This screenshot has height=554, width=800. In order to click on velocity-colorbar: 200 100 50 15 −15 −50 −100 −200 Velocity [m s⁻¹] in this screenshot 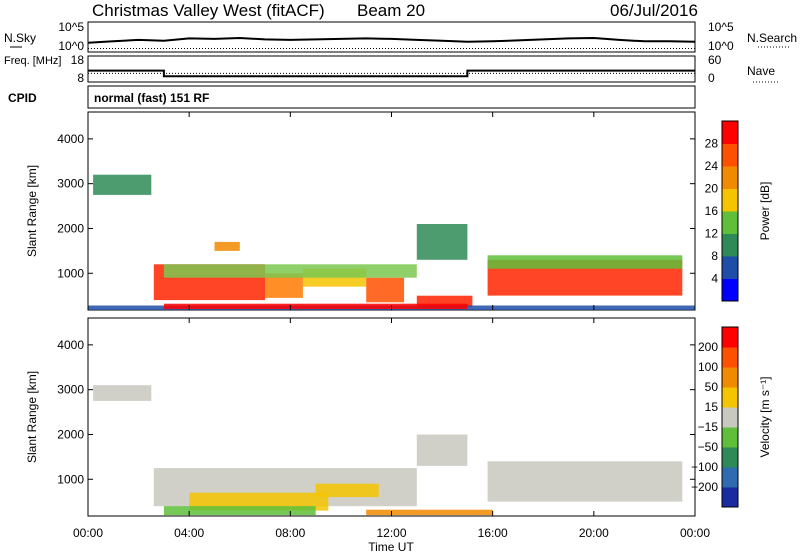, I will do `click(731, 417)`.